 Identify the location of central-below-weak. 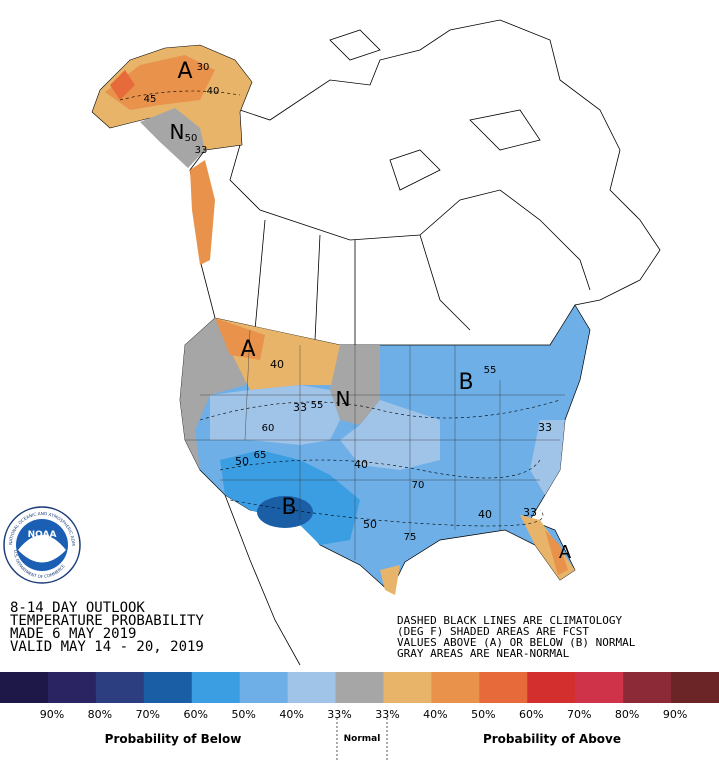
(390, 435).